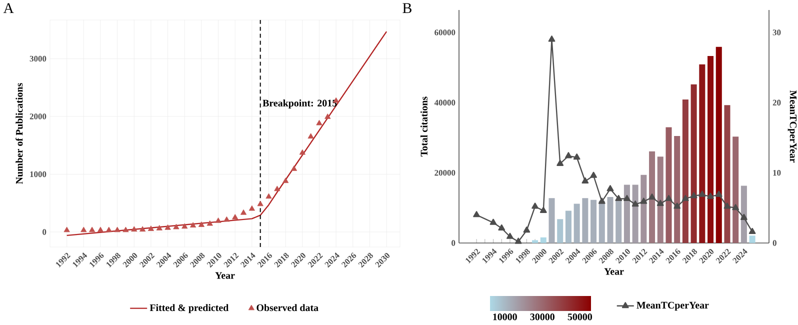 Image resolution: width=798 pixels, height=325 pixels. I want to click on legend-label: Fitted & predicted, so click(189, 309).